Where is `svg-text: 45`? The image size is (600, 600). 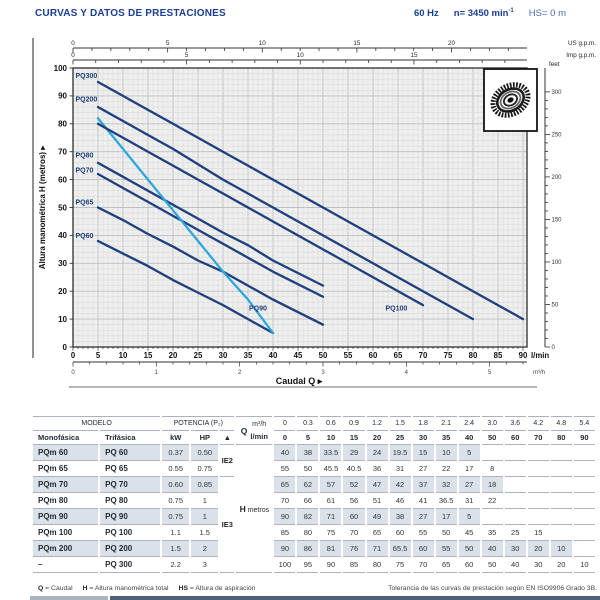
svg-text: 45 is located at coordinates (298, 355).